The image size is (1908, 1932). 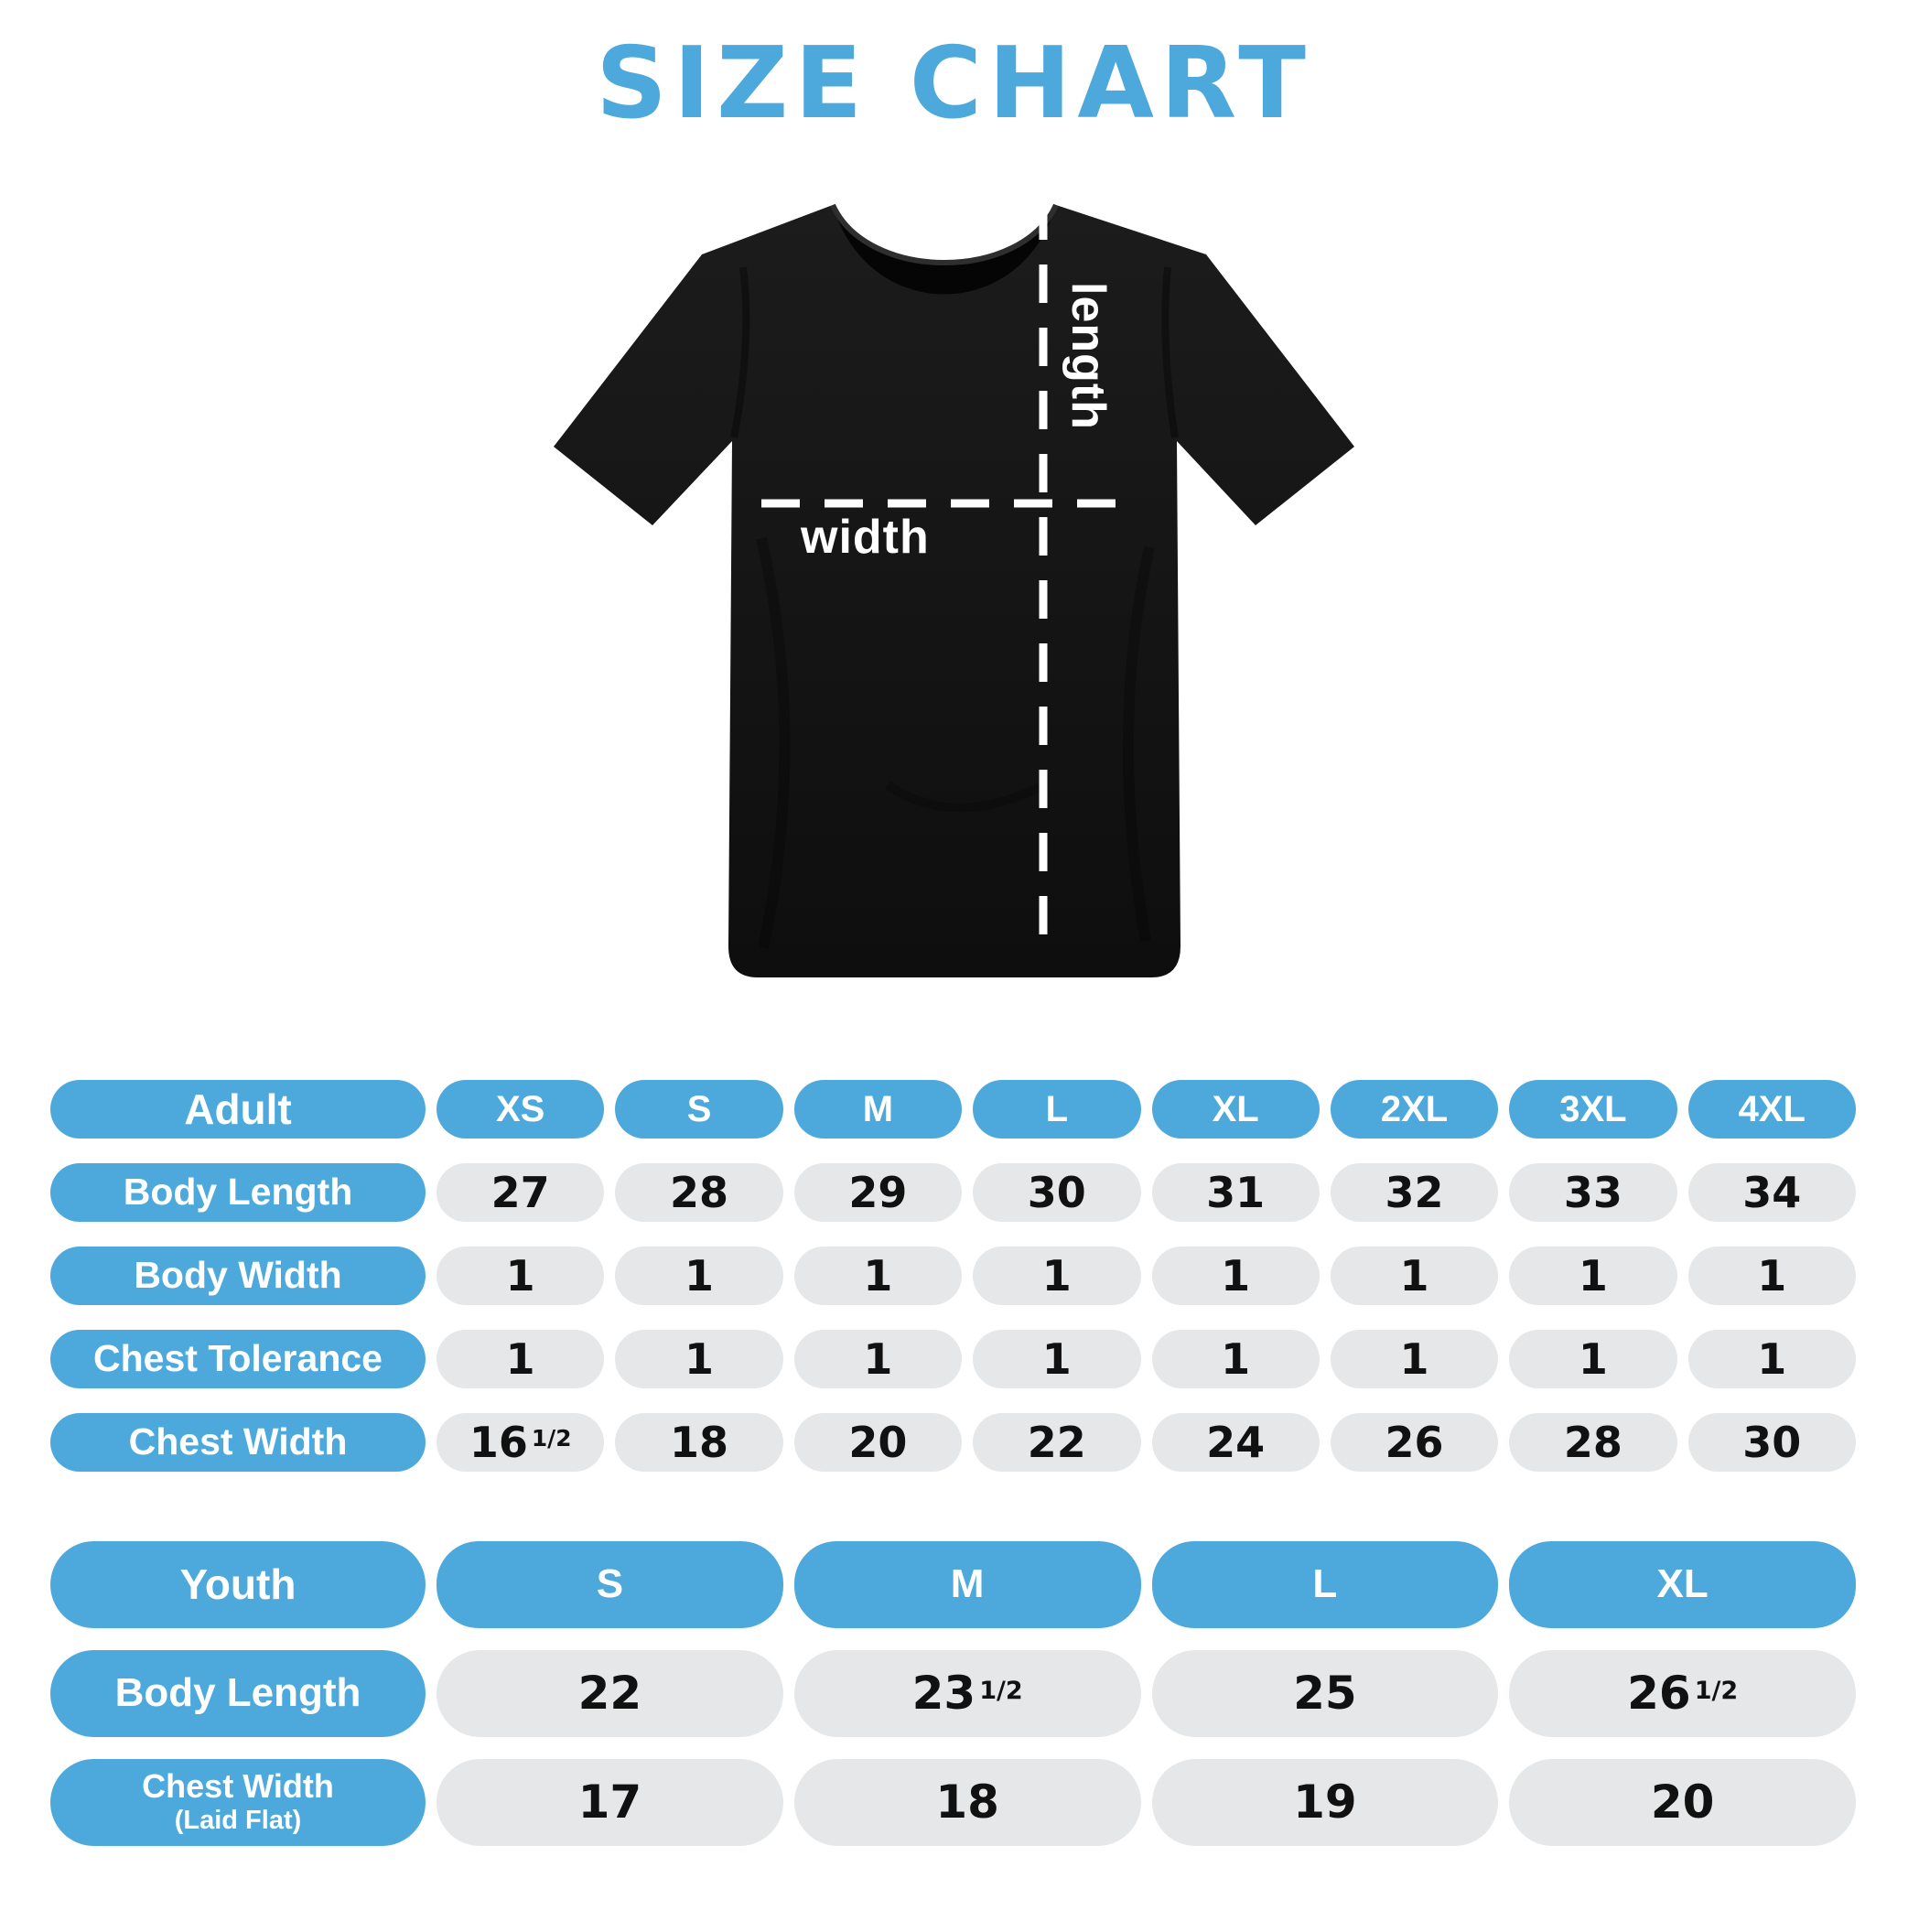 I want to click on row-label: Chest Width, so click(x=238, y=1442).